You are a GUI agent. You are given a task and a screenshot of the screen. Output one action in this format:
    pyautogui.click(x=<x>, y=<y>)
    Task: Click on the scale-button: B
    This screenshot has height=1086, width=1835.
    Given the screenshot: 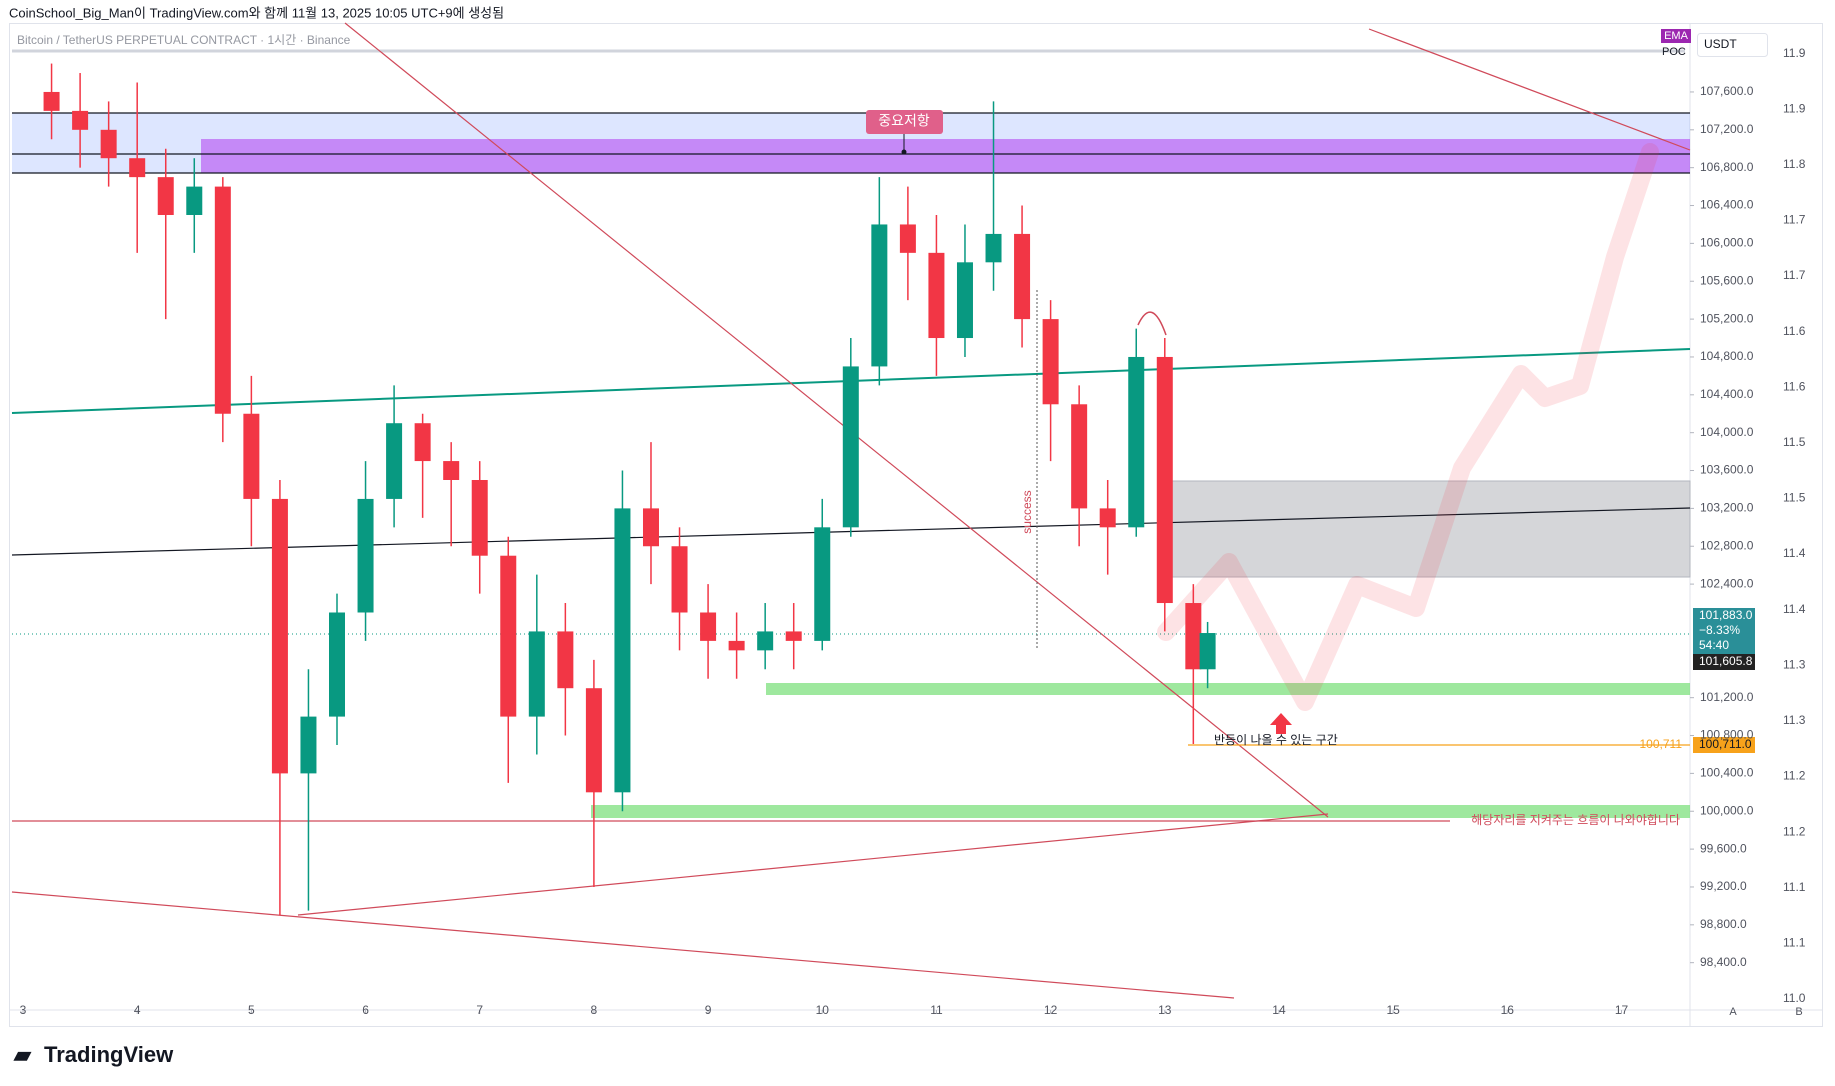 What is the action you would take?
    pyautogui.click(x=1798, y=1012)
    